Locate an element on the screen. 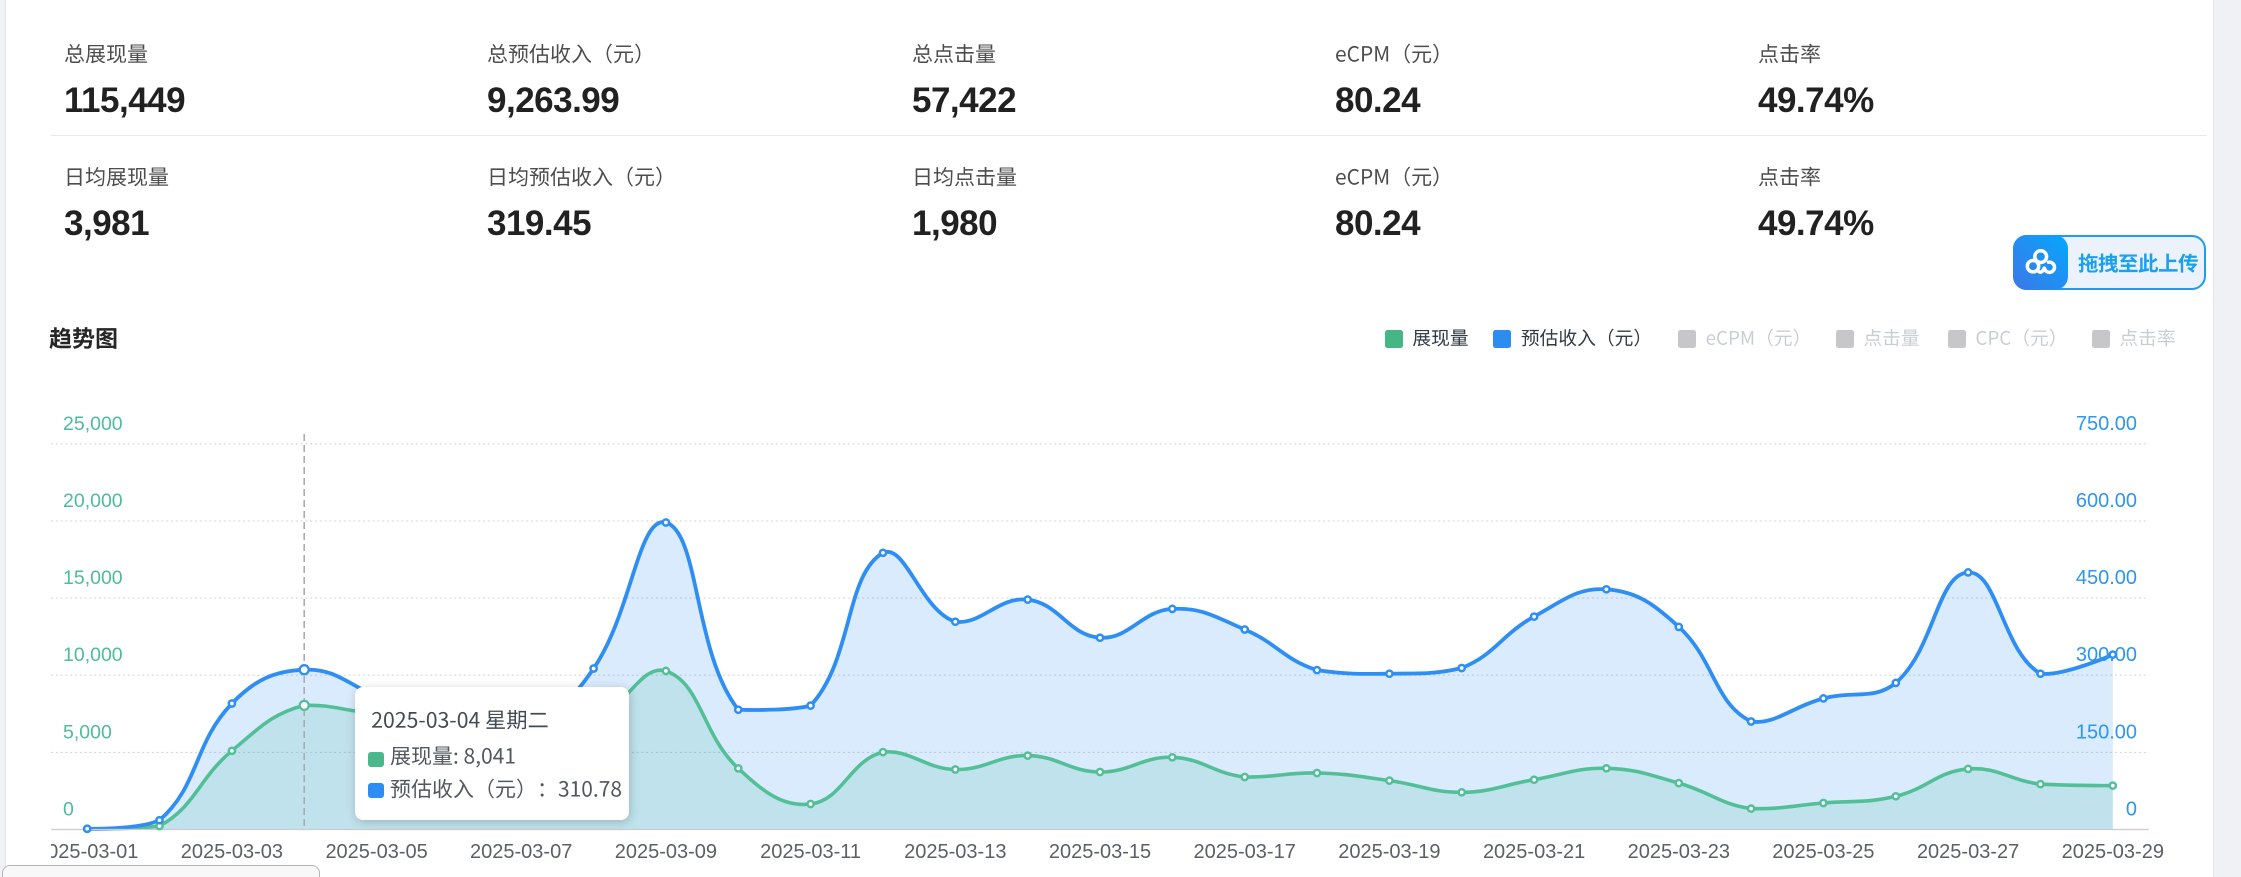 Image resolution: width=2241 pixels, height=877 pixels. svg-text: 2025-03-01 is located at coordinates (94, 852).